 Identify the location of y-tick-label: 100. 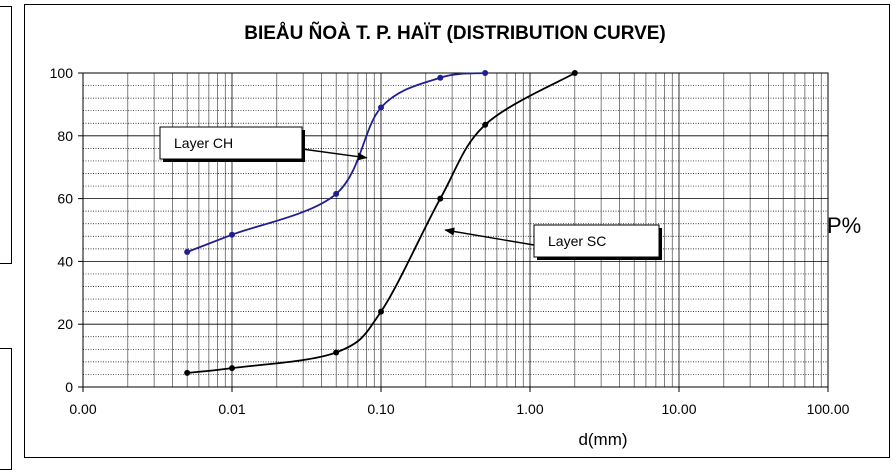
(62, 73).